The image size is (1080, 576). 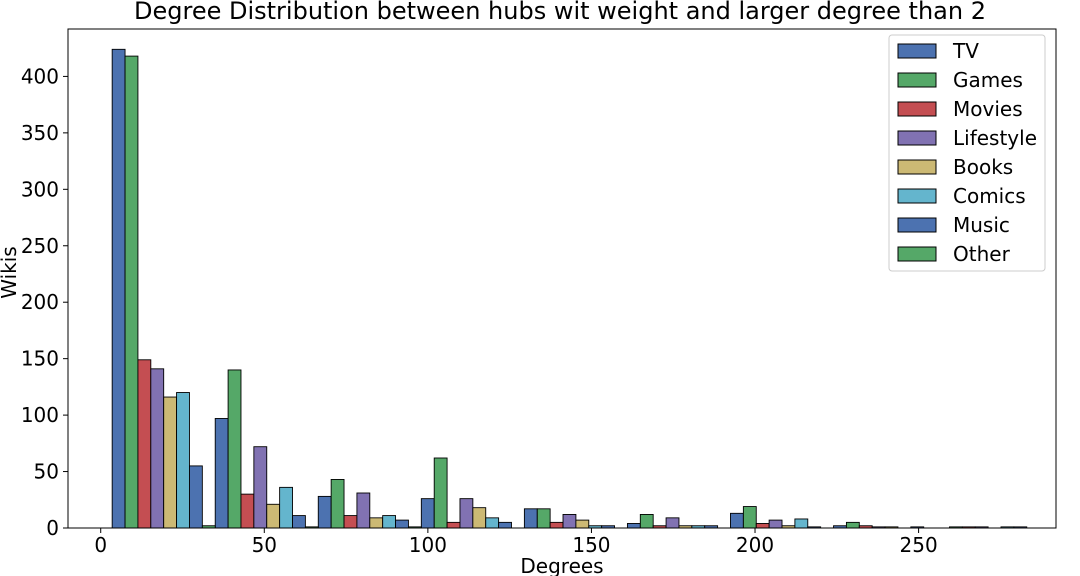 I want to click on y-axis-ticks: 0 50 100 150 200 250 300 350 400, so click(x=44, y=302).